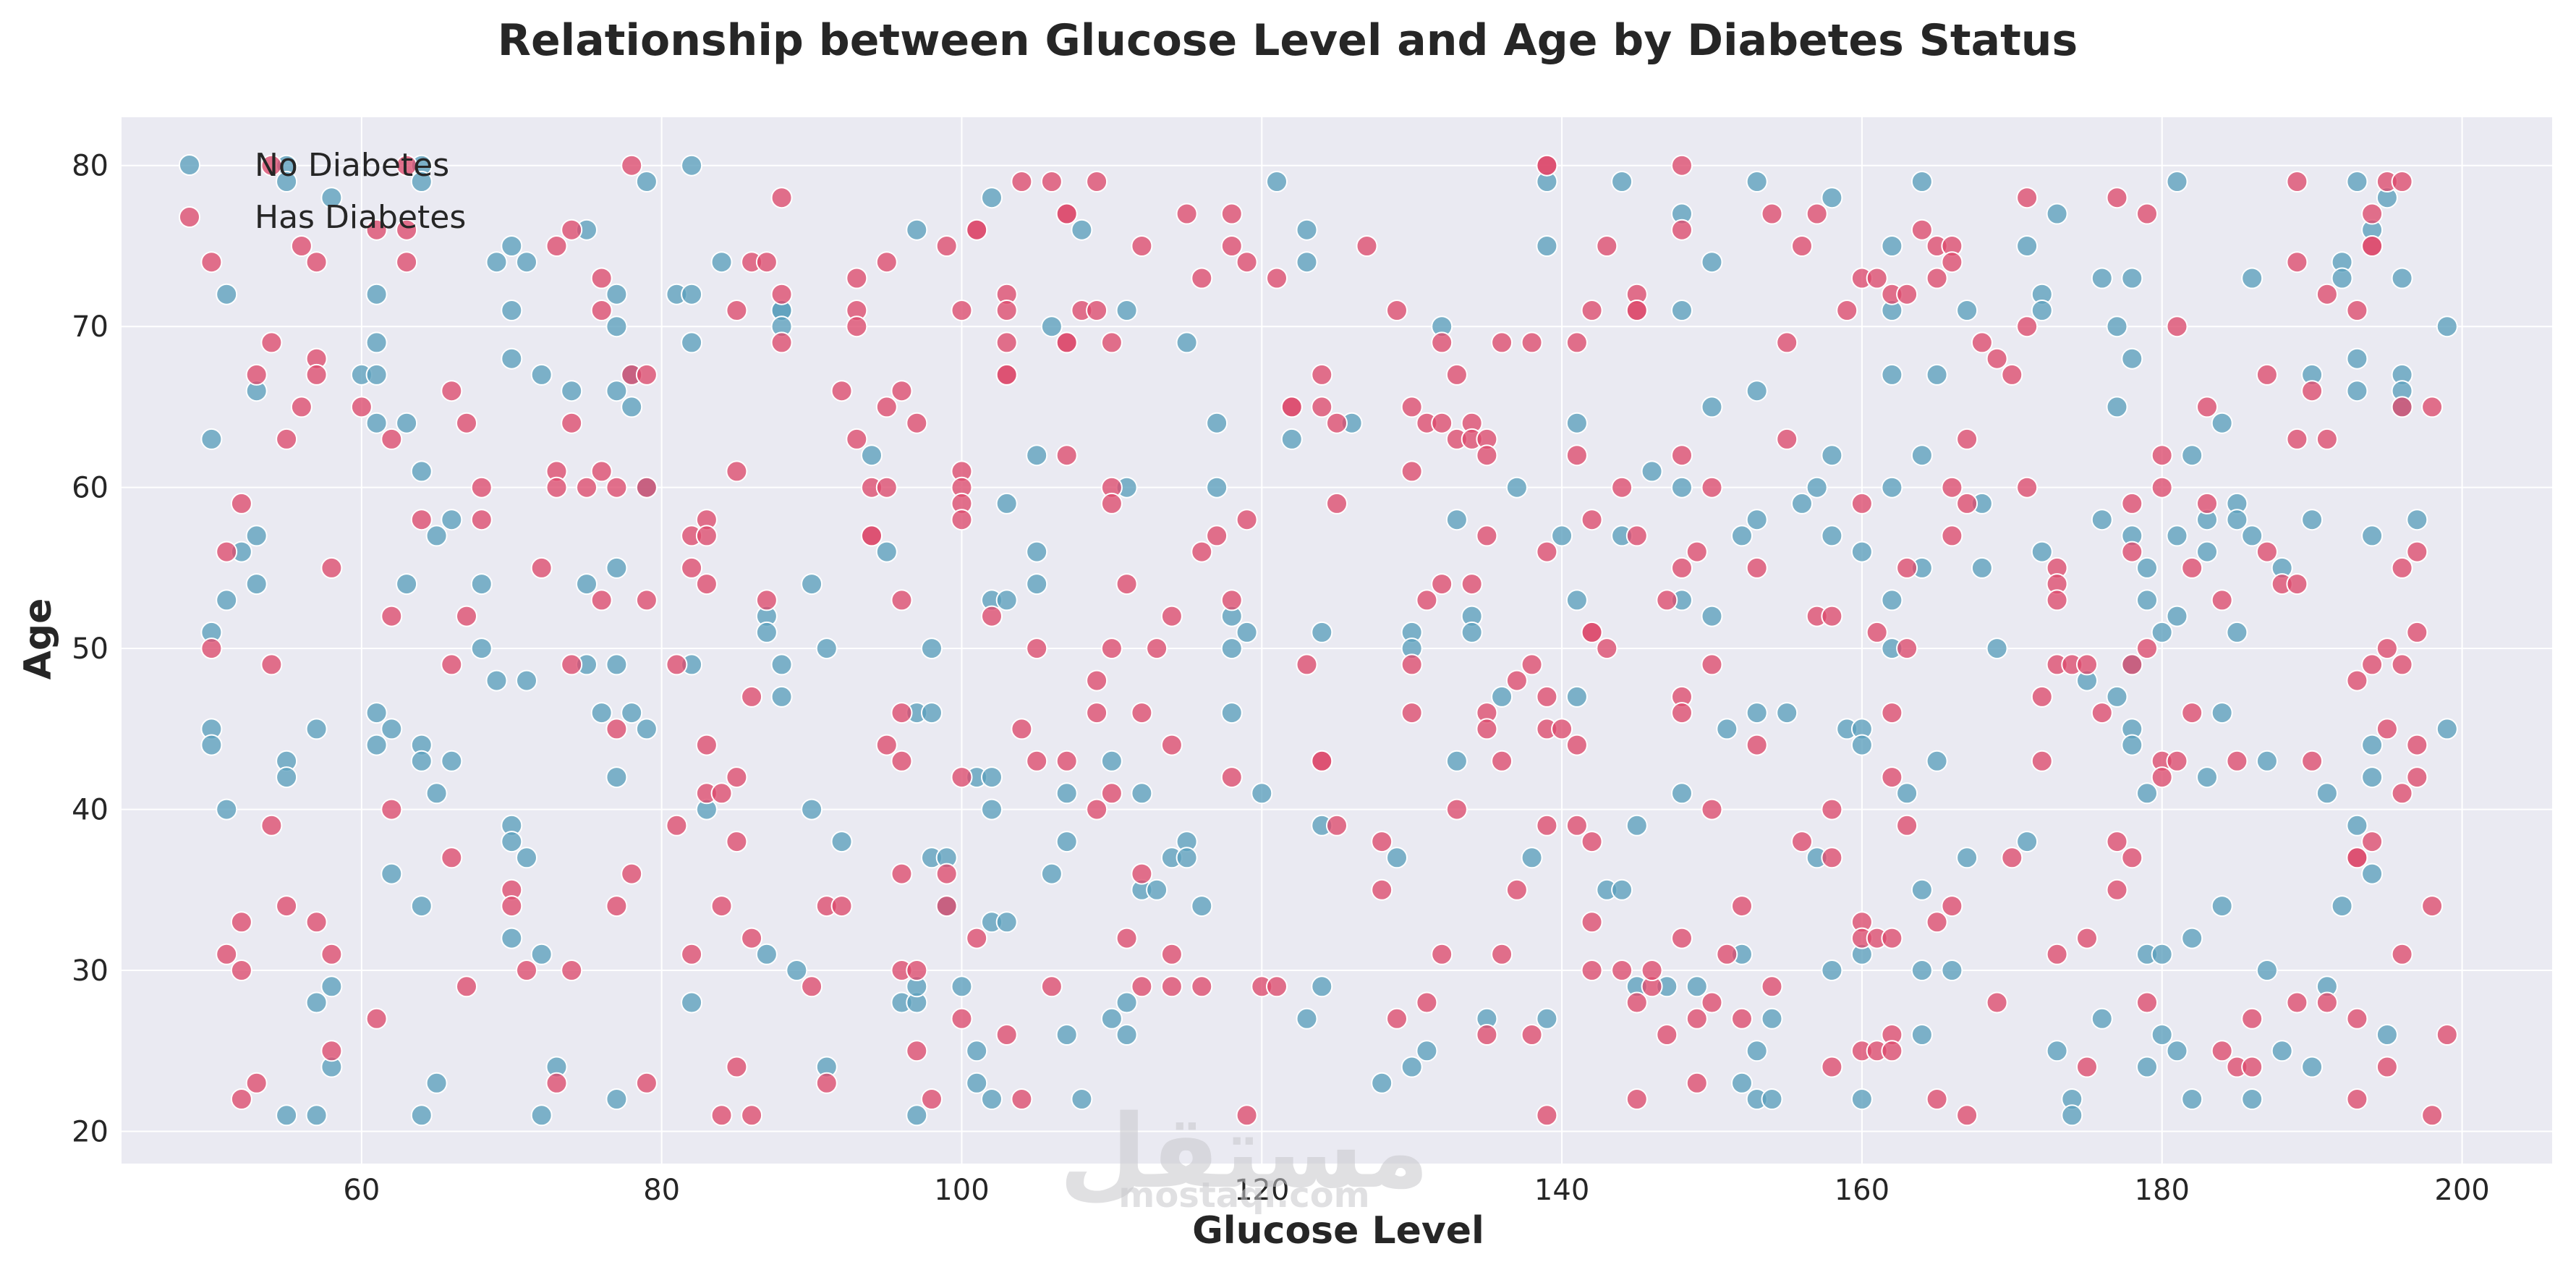 Image resolution: width=2576 pixels, height=1275 pixels. Describe the element at coordinates (90, 811) in the screenshot. I see `y-tick-label: 40` at that location.